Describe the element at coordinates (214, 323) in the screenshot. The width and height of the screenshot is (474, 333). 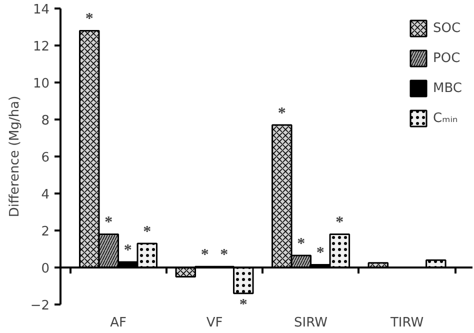
I see `x-tick-label: VF` at that location.